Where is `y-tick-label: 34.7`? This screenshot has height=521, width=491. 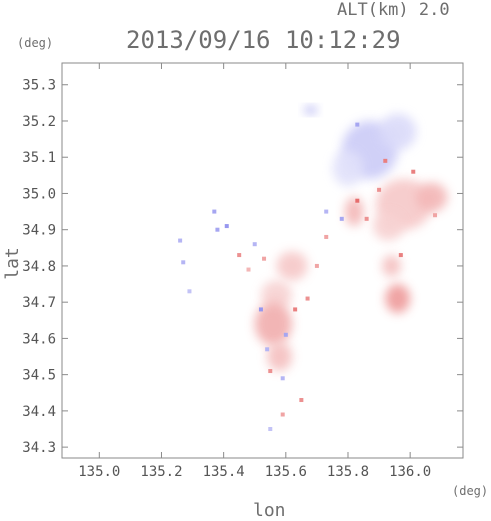 y-tick-label: 34.7 is located at coordinates (39, 303).